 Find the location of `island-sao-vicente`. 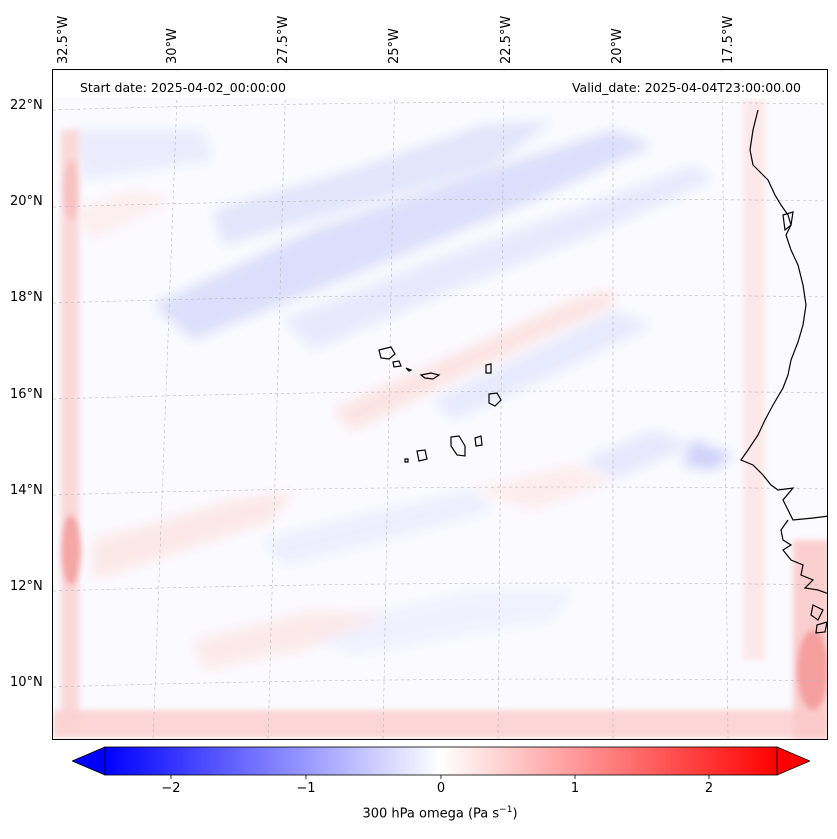

island-sao-vicente is located at coordinates (397, 364).